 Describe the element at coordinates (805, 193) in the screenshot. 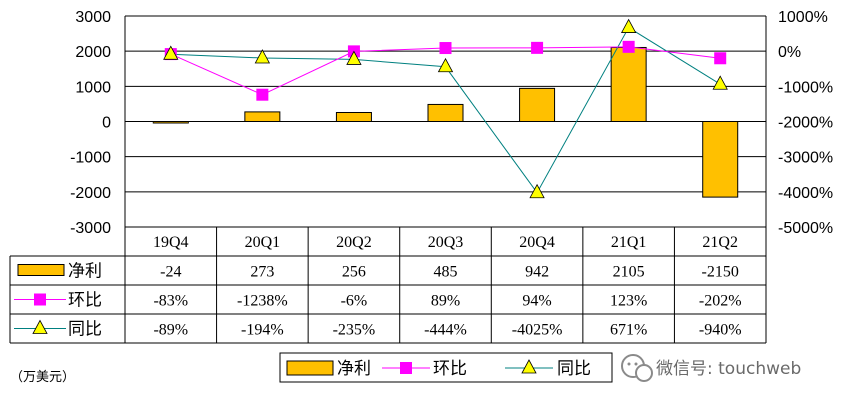

I see `right-tick-label: -4000%` at that location.